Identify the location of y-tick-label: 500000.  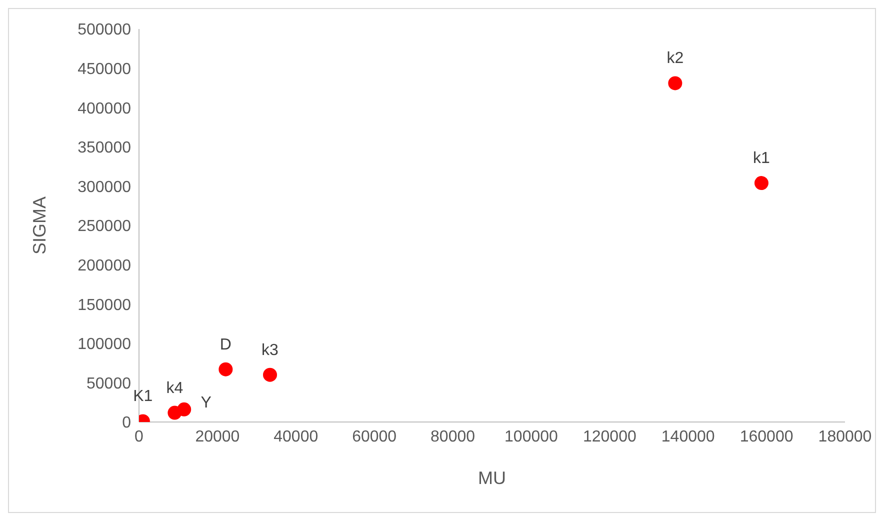
(105, 30).